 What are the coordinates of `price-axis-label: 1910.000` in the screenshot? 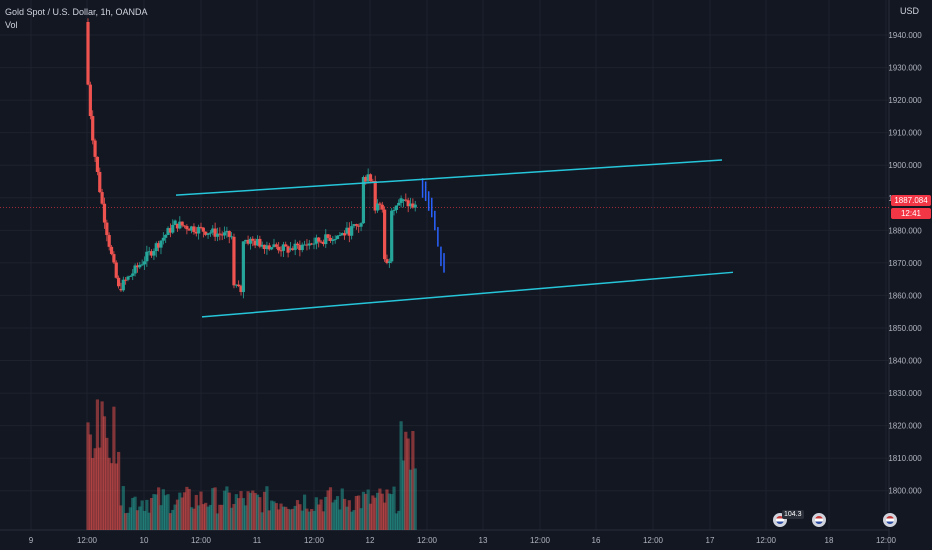 It's located at (905, 133).